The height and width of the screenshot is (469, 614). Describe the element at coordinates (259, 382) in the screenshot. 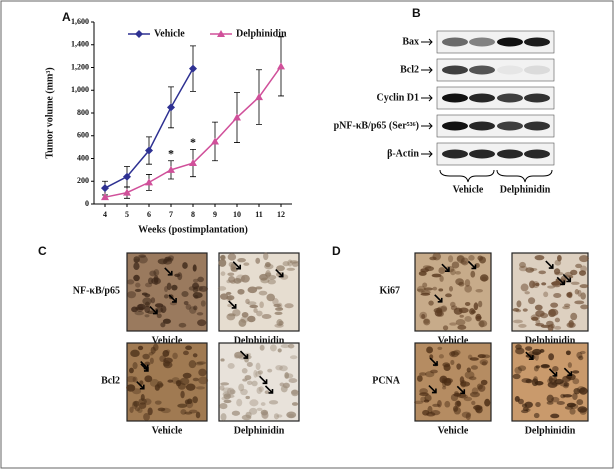

I see `micrograph` at that location.